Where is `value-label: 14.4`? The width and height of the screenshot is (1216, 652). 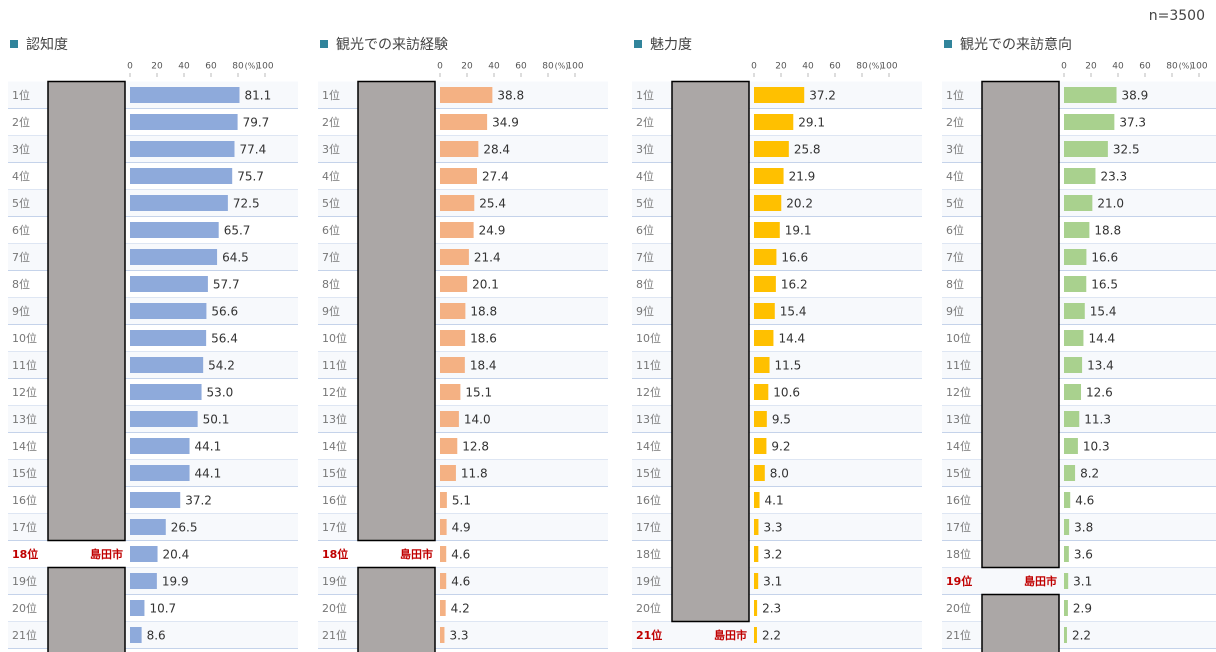
value-label: 14.4 is located at coordinates (1101, 339).